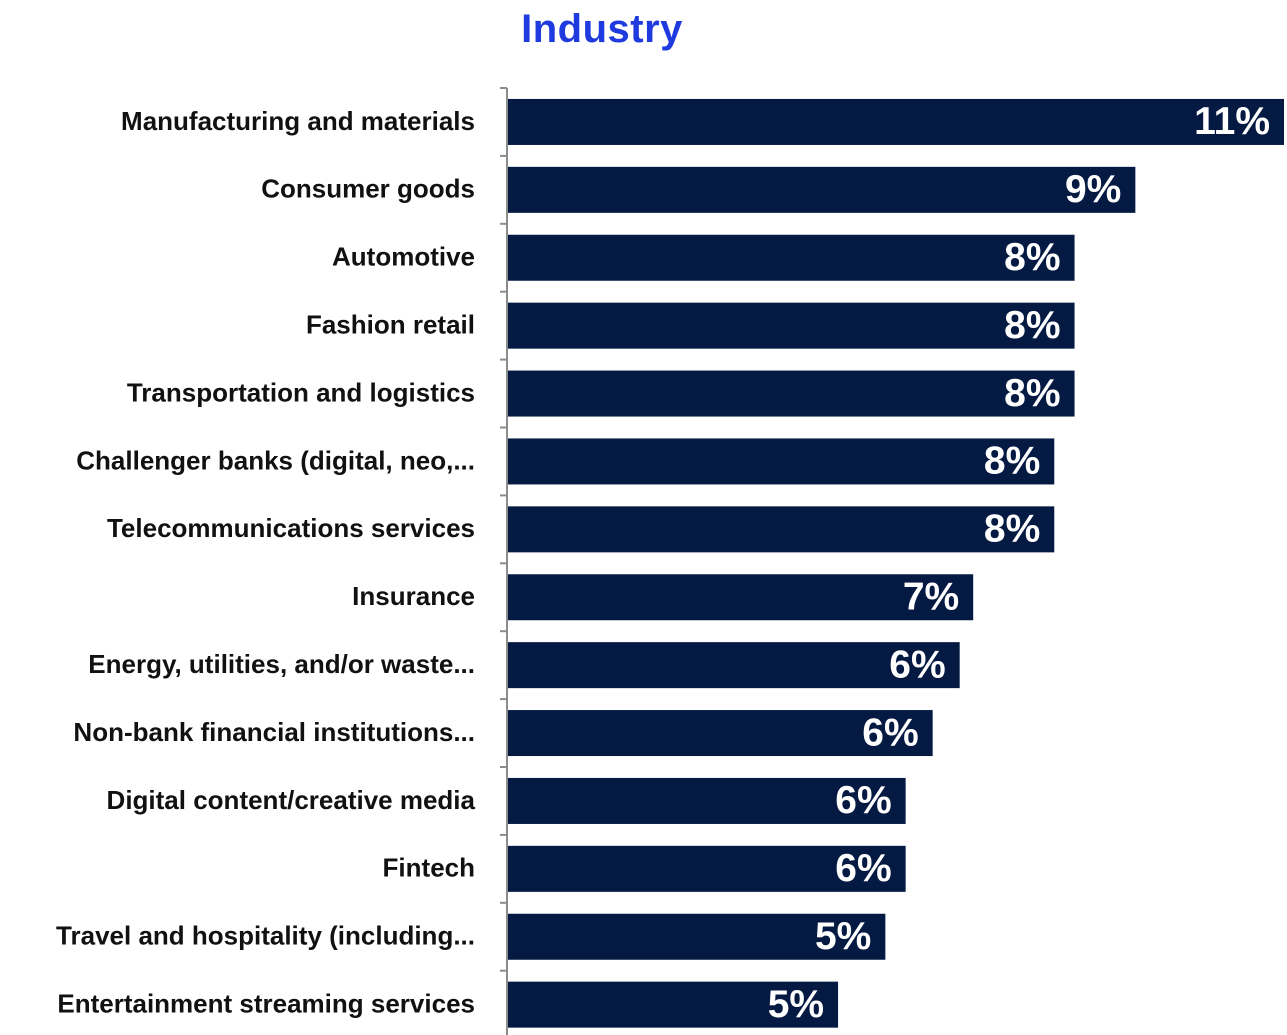 The width and height of the screenshot is (1287, 1035). What do you see at coordinates (917, 664) in the screenshot?
I see `value-label-8: 6%` at bounding box center [917, 664].